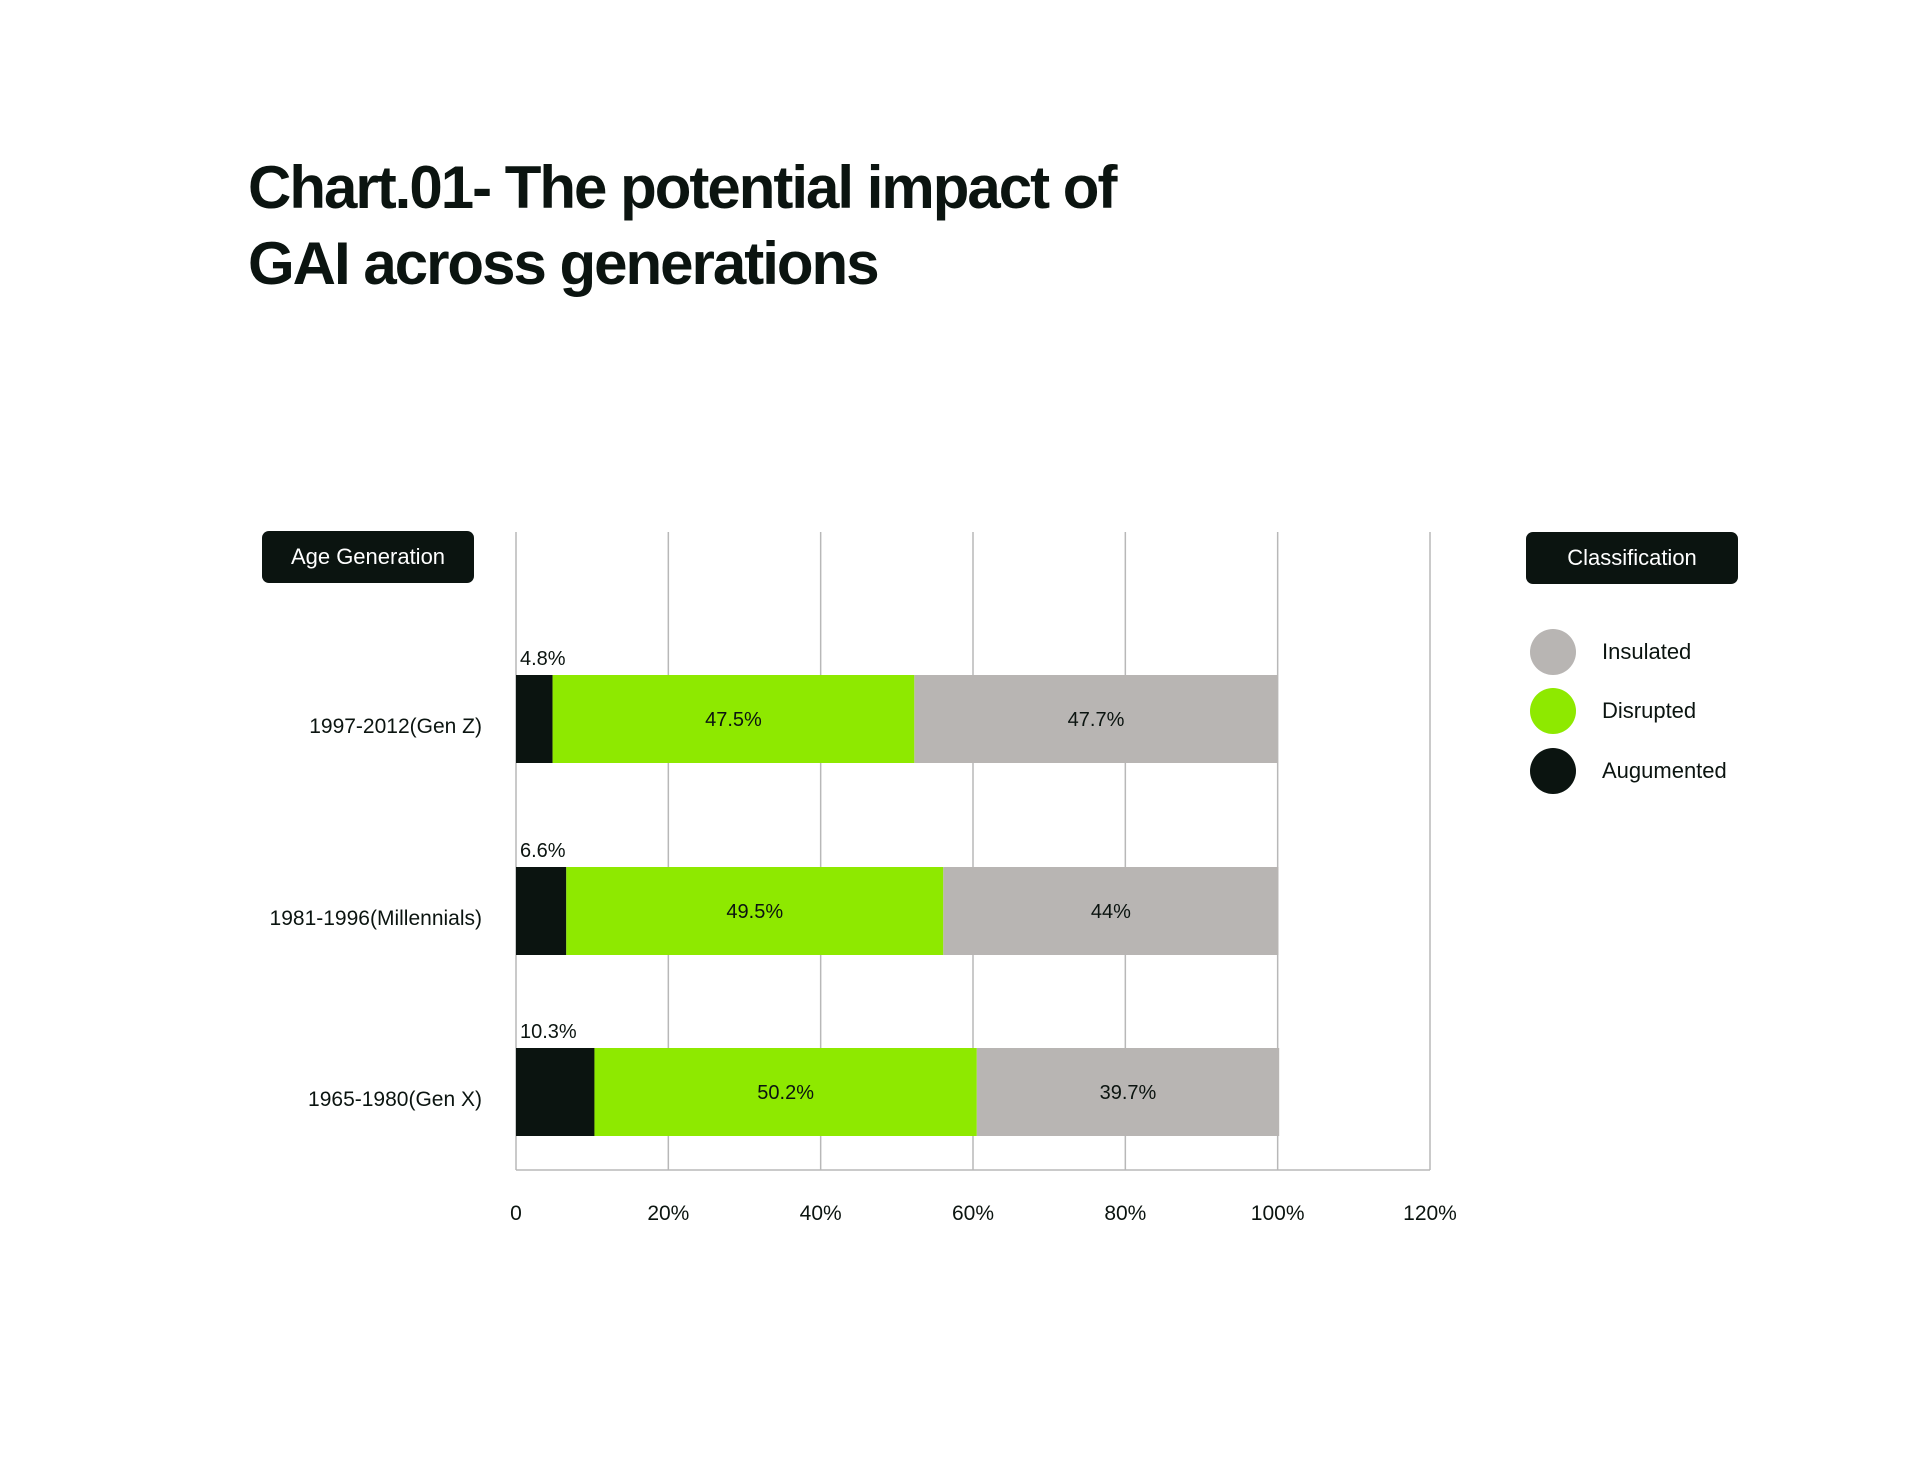 The height and width of the screenshot is (1461, 1920). What do you see at coordinates (1125, 1213) in the screenshot?
I see `x-tick-label-4: 80%` at bounding box center [1125, 1213].